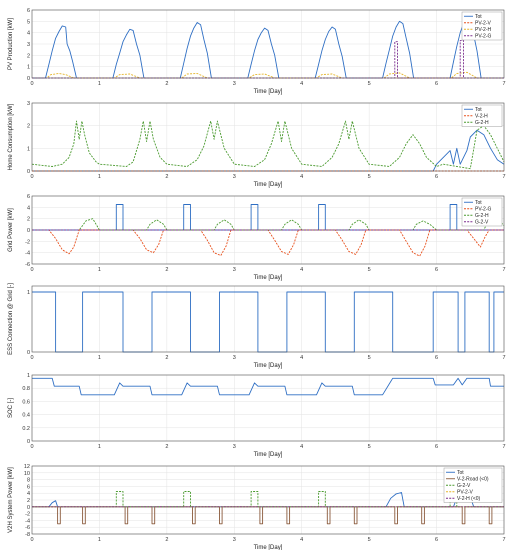  I want to click on y-tick-label: -6, so click(27, 528).